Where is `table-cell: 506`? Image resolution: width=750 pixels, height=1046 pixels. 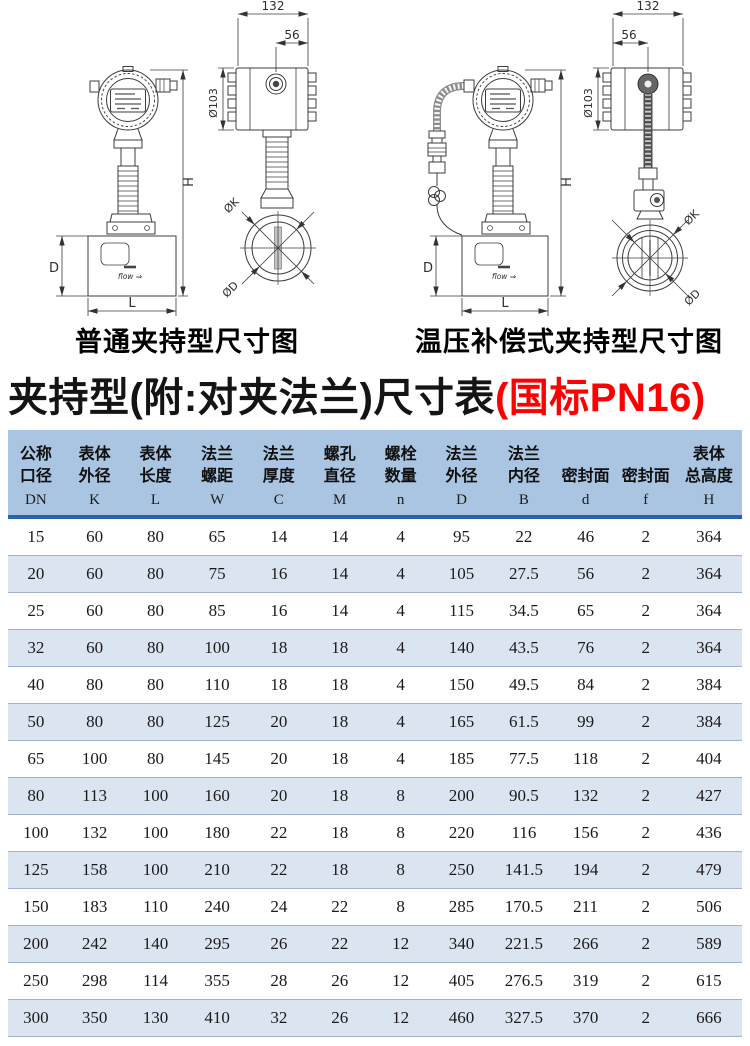 table-cell: 506 is located at coordinates (709, 906).